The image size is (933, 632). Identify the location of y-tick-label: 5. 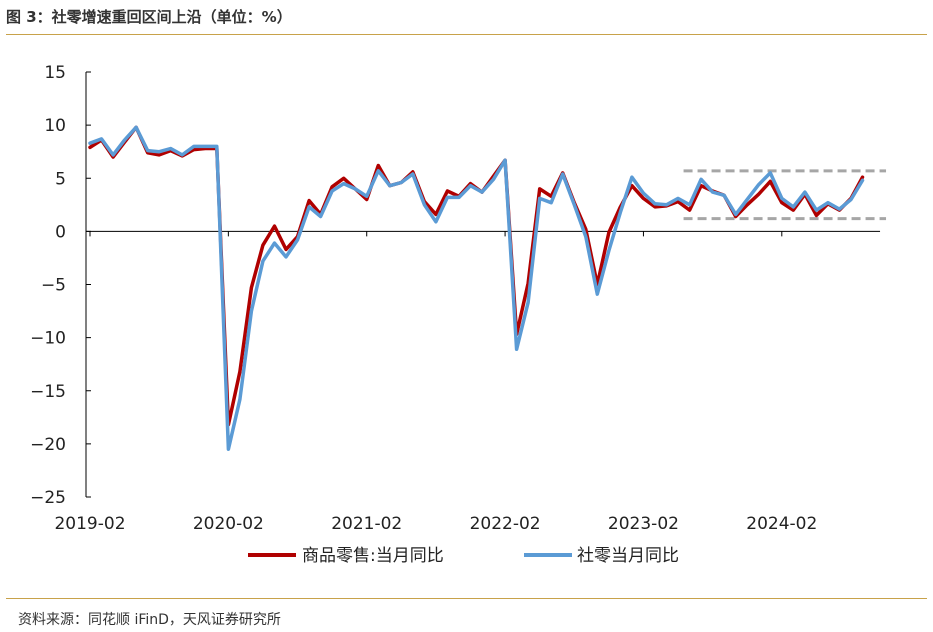
(60, 179).